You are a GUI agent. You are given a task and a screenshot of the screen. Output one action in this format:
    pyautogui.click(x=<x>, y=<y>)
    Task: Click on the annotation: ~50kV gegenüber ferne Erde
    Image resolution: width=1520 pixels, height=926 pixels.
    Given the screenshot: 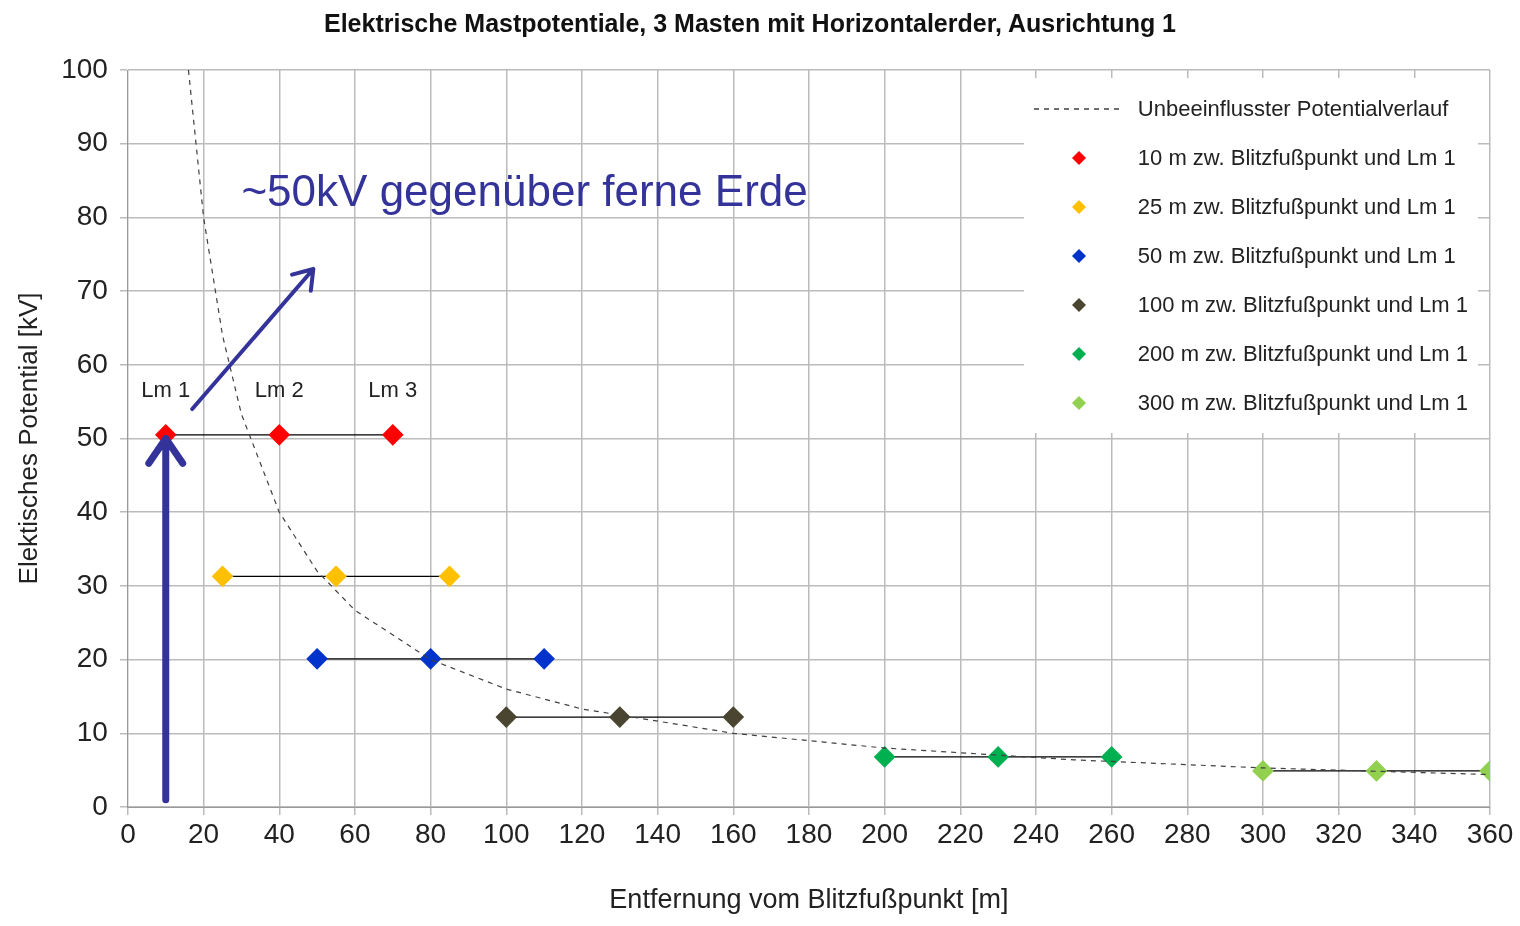 What is the action you would take?
    pyautogui.click(x=524, y=190)
    